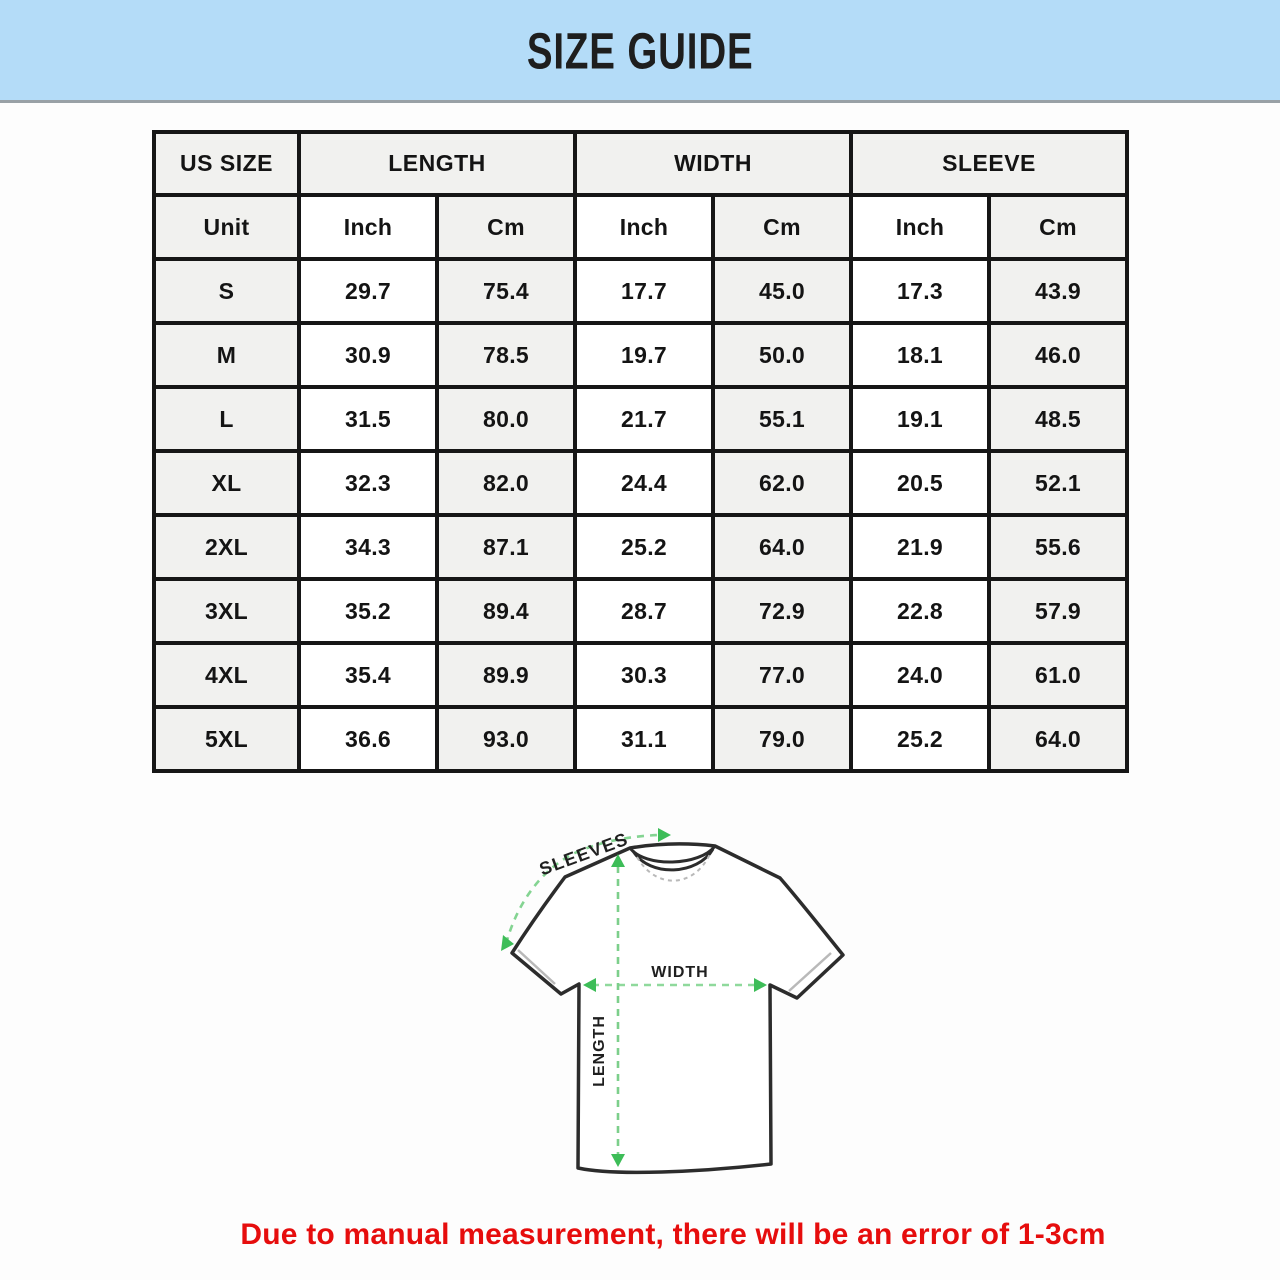  What do you see at coordinates (506, 355) in the screenshot?
I see `measurement-cell: 78.5` at bounding box center [506, 355].